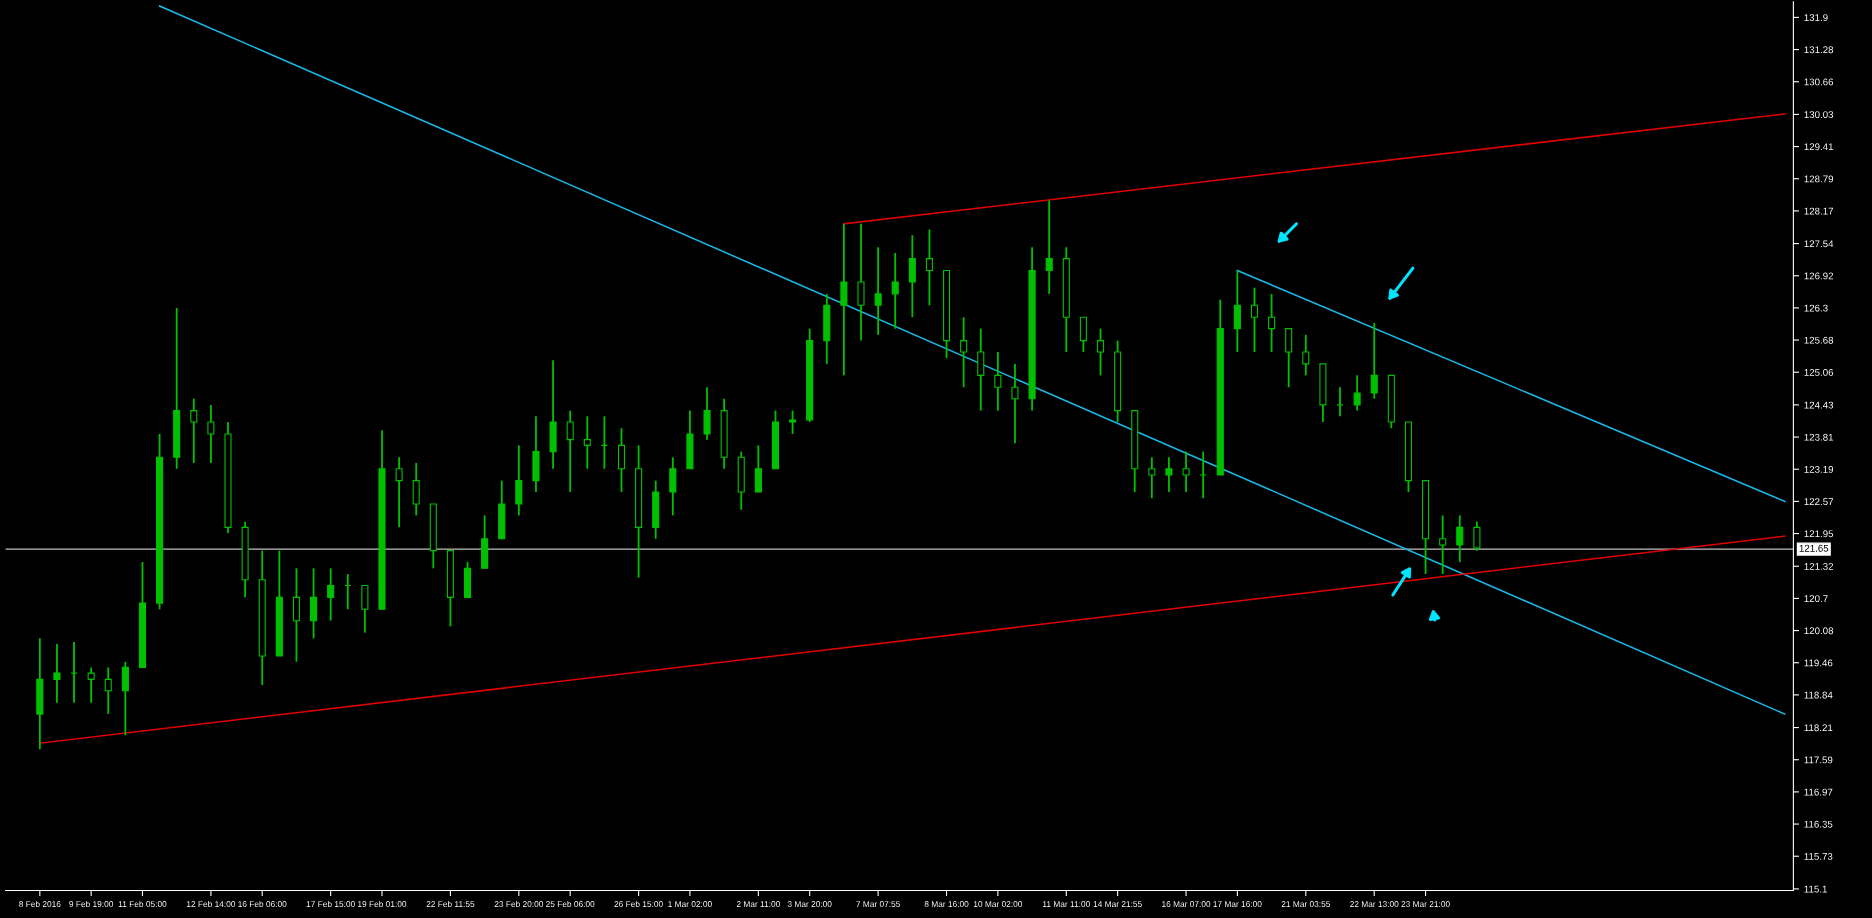  Describe the element at coordinates (1816, 308) in the screenshot. I see `y-tick-label: 126.3` at that location.